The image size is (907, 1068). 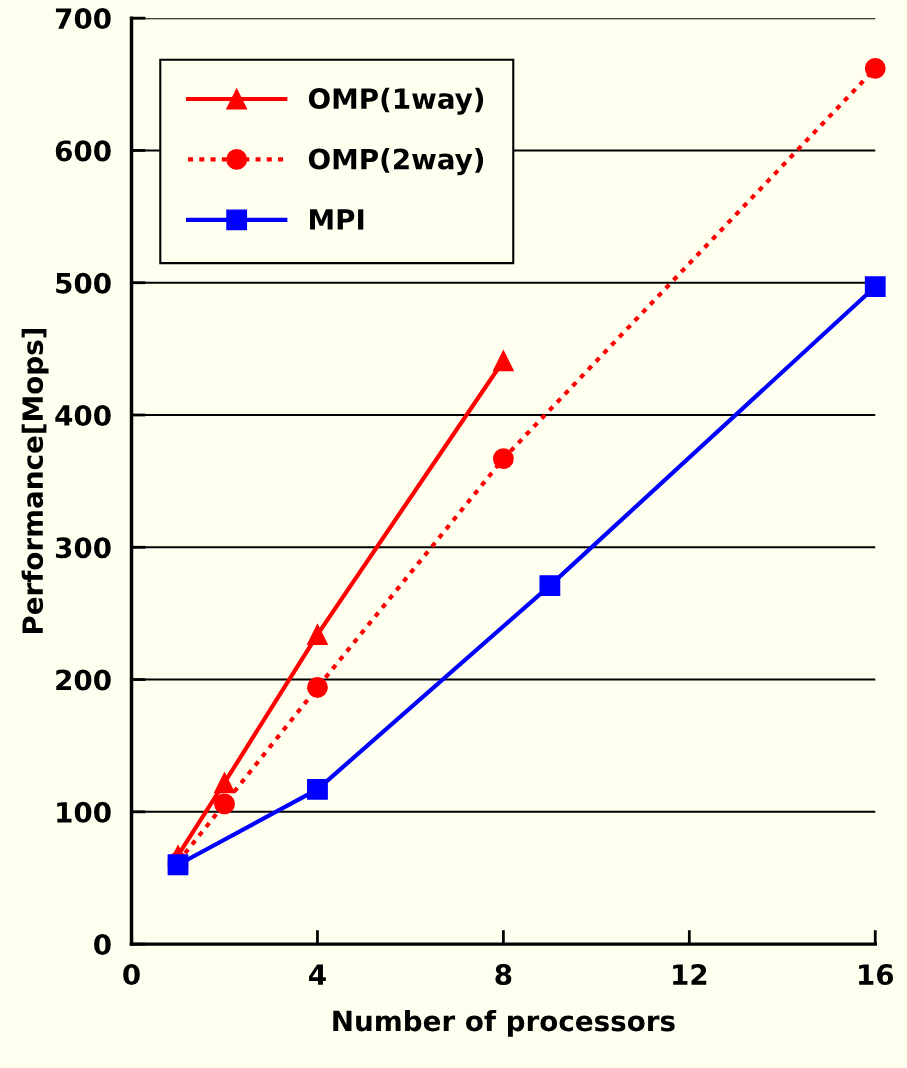 What do you see at coordinates (504, 1023) in the screenshot?
I see `x-axis-title: Number of processors` at bounding box center [504, 1023].